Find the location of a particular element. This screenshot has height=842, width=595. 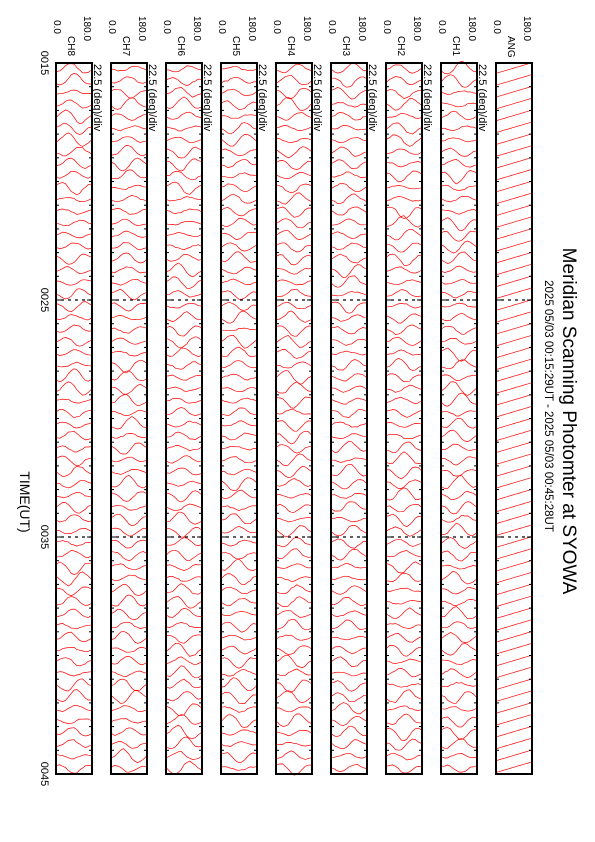

x-tick-label: 0035 is located at coordinates (44, 537).